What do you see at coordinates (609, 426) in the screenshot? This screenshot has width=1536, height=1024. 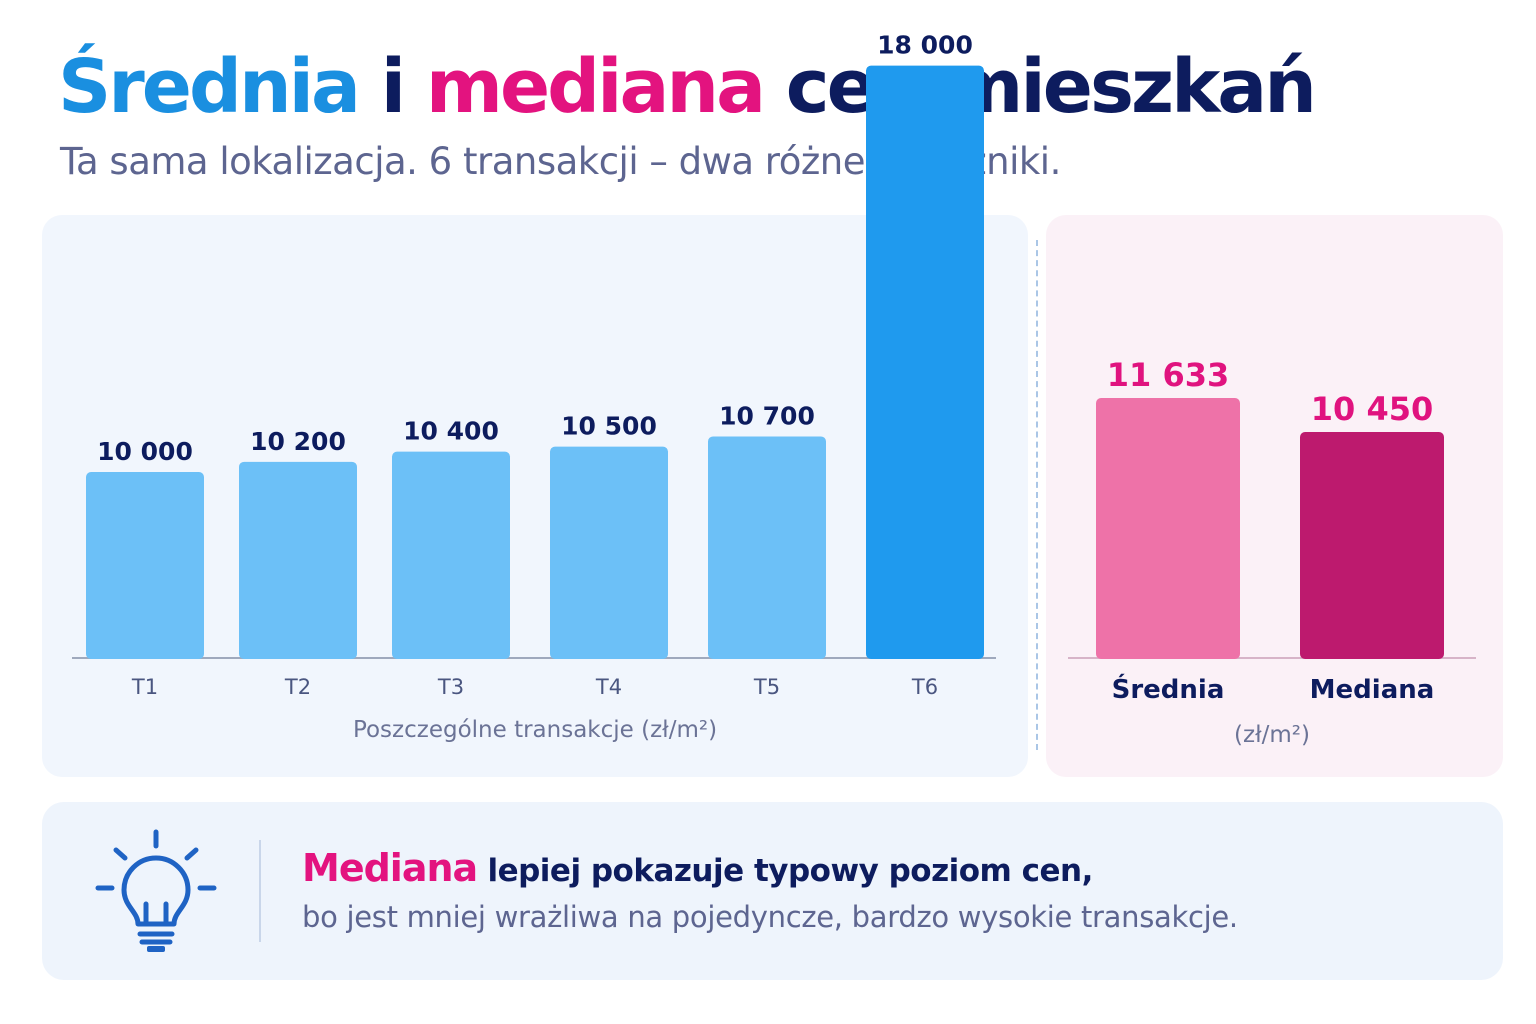 I see `bar-value-label: 10 500` at bounding box center [609, 426].